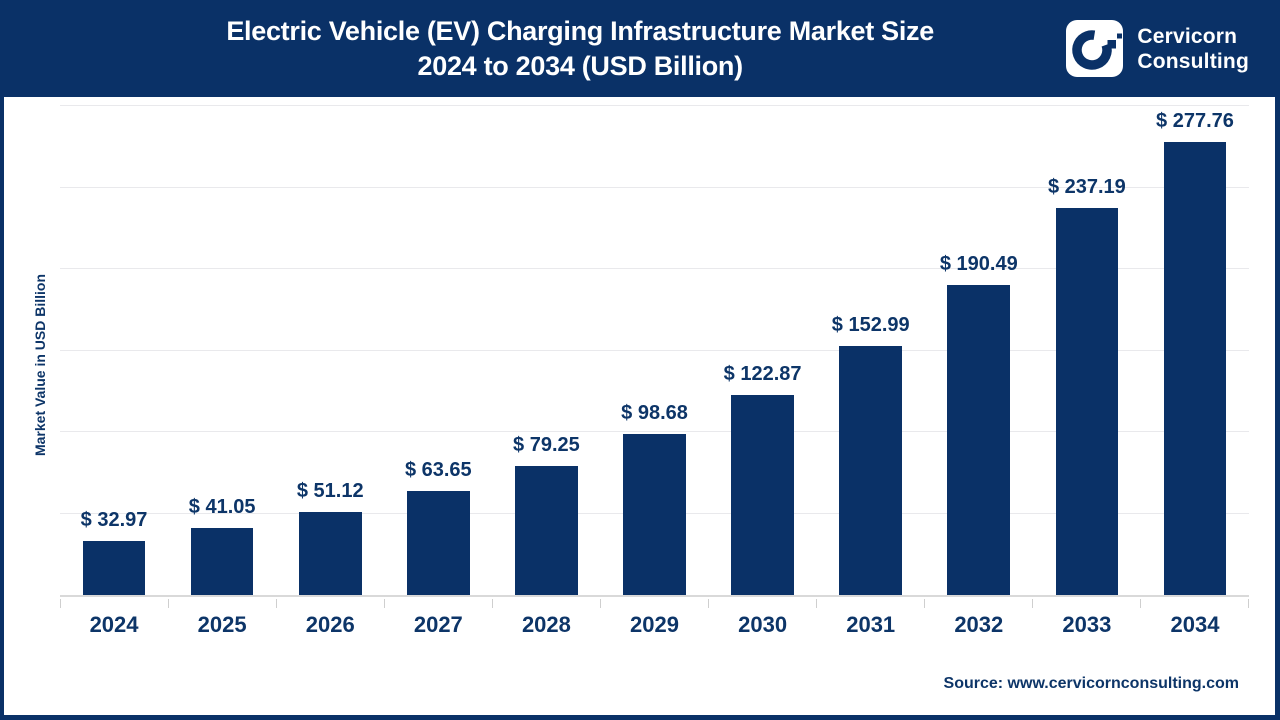 The width and height of the screenshot is (1280, 720). What do you see at coordinates (114, 520) in the screenshot?
I see `bar-value-label: $ 32.97` at bounding box center [114, 520].